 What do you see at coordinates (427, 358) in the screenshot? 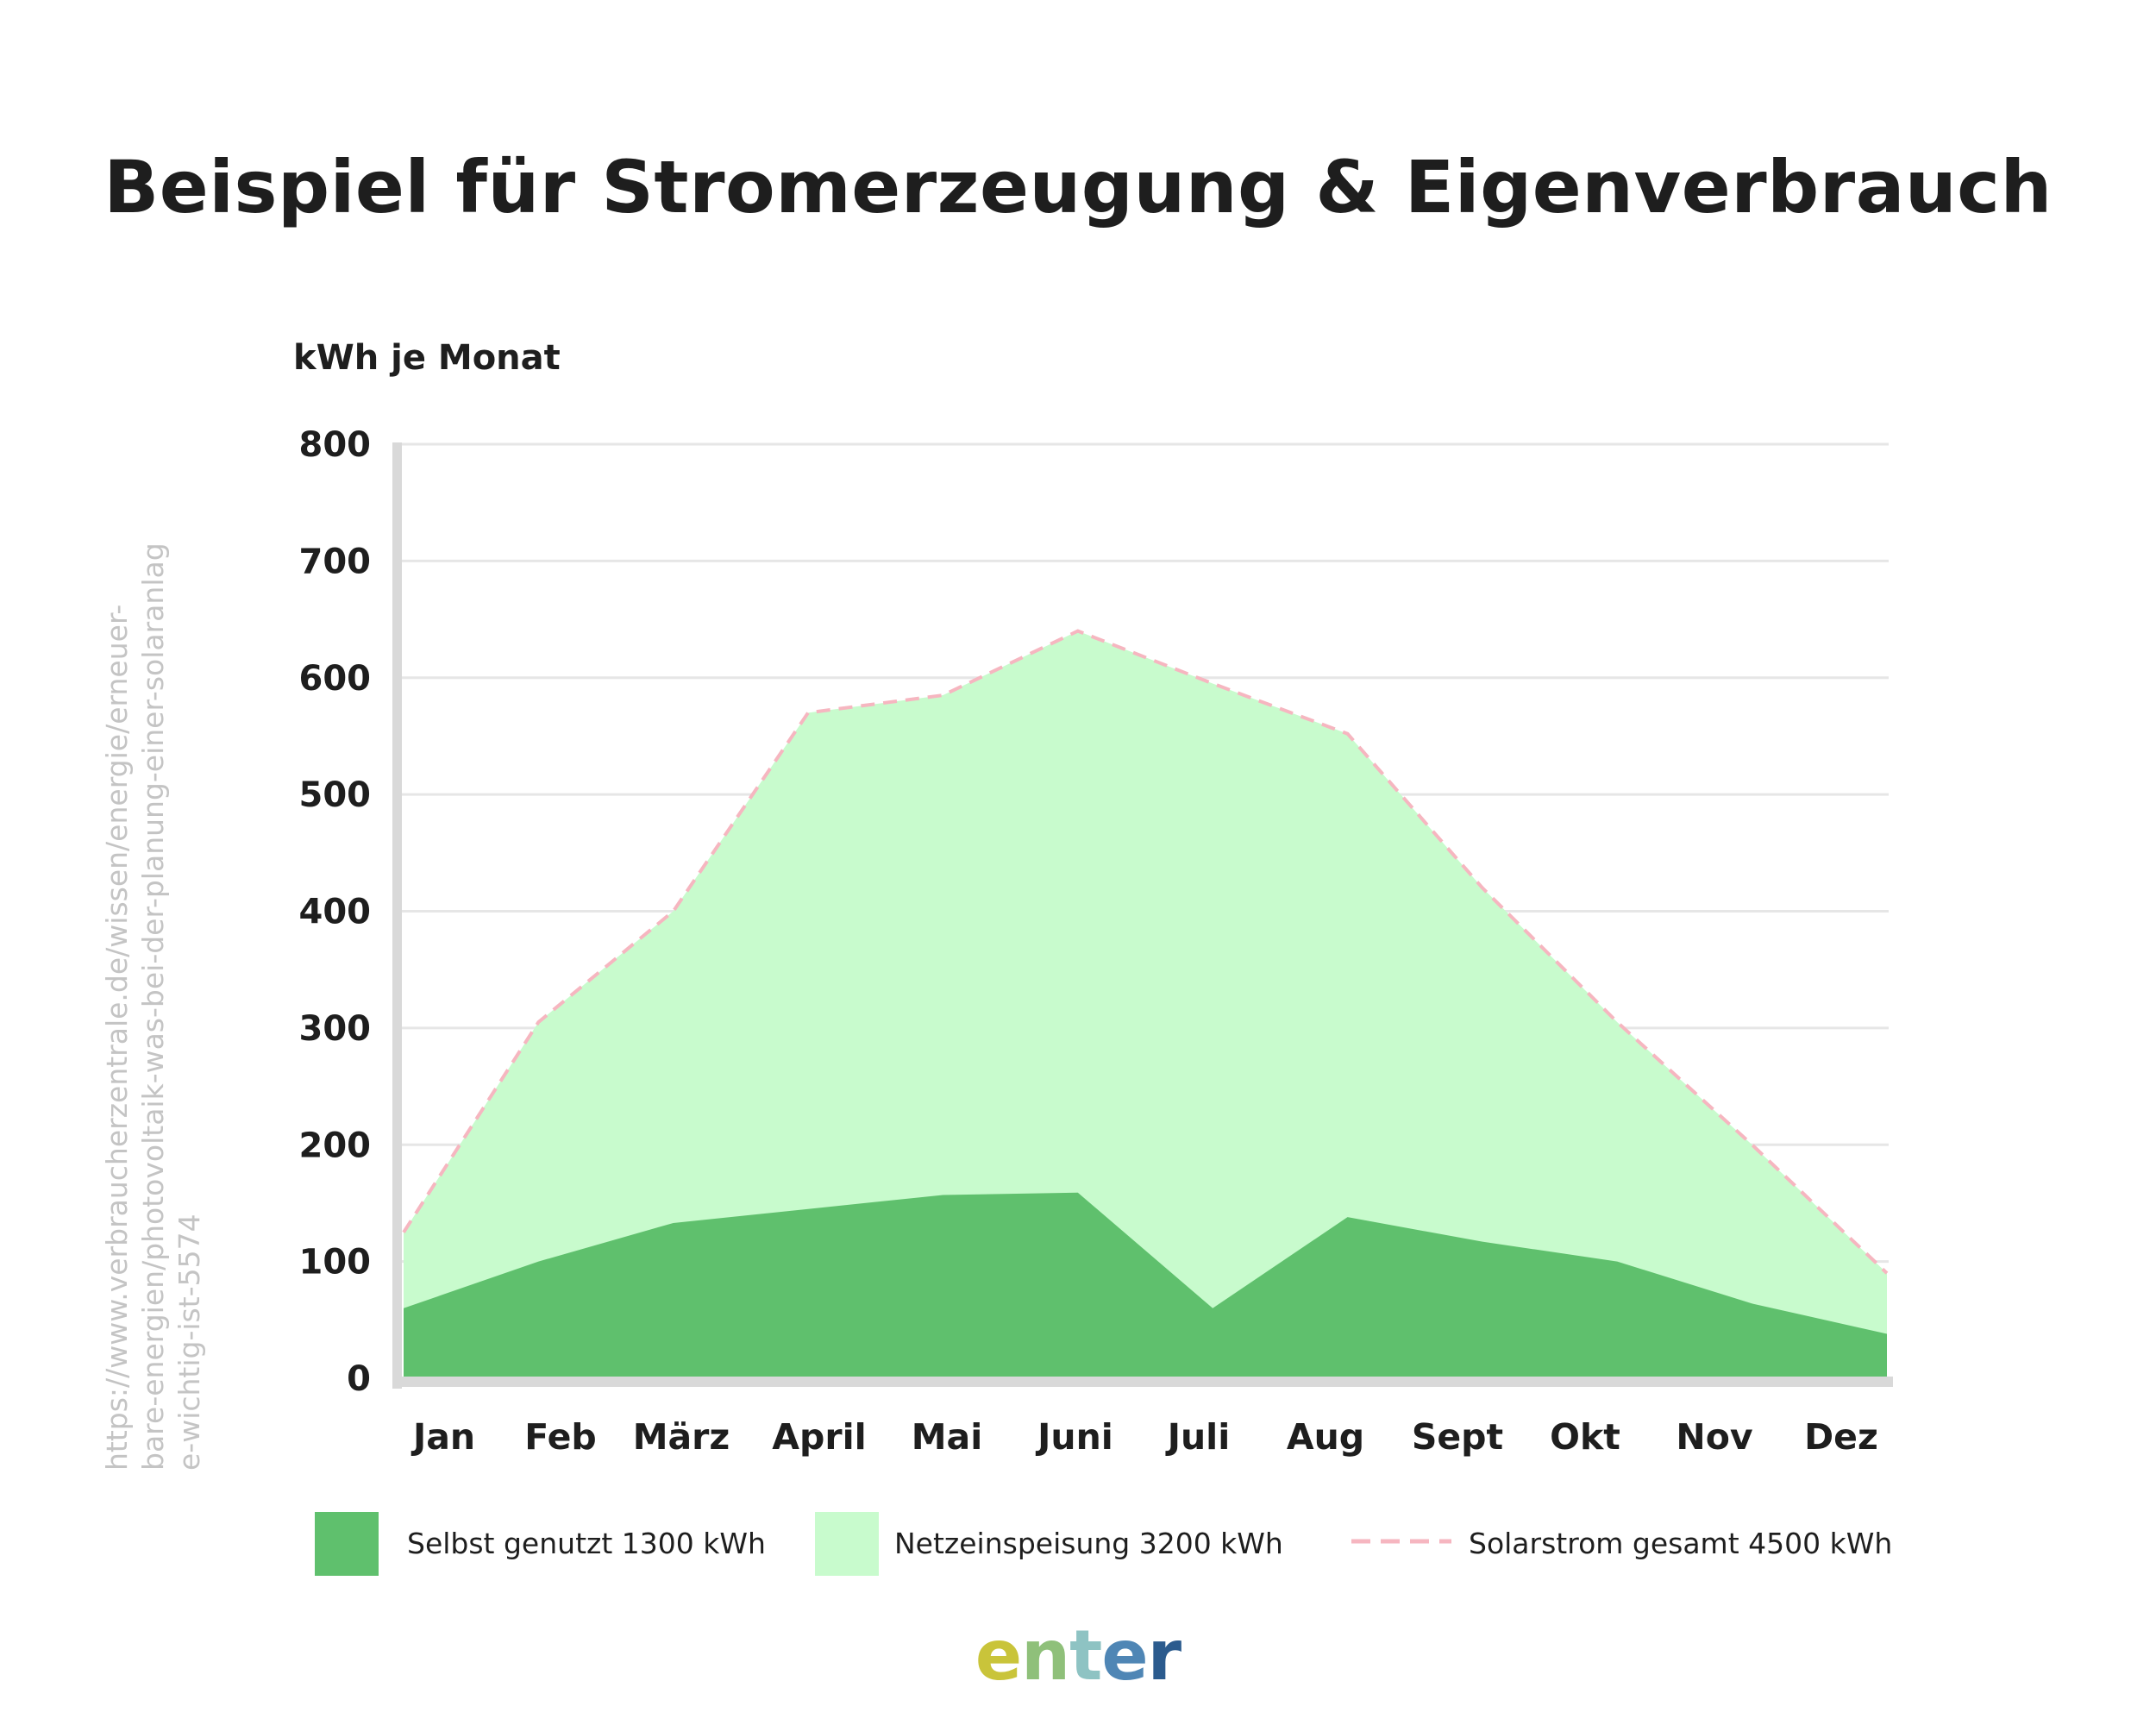
I see `y-axis-label: kWh je Monat` at bounding box center [427, 358].